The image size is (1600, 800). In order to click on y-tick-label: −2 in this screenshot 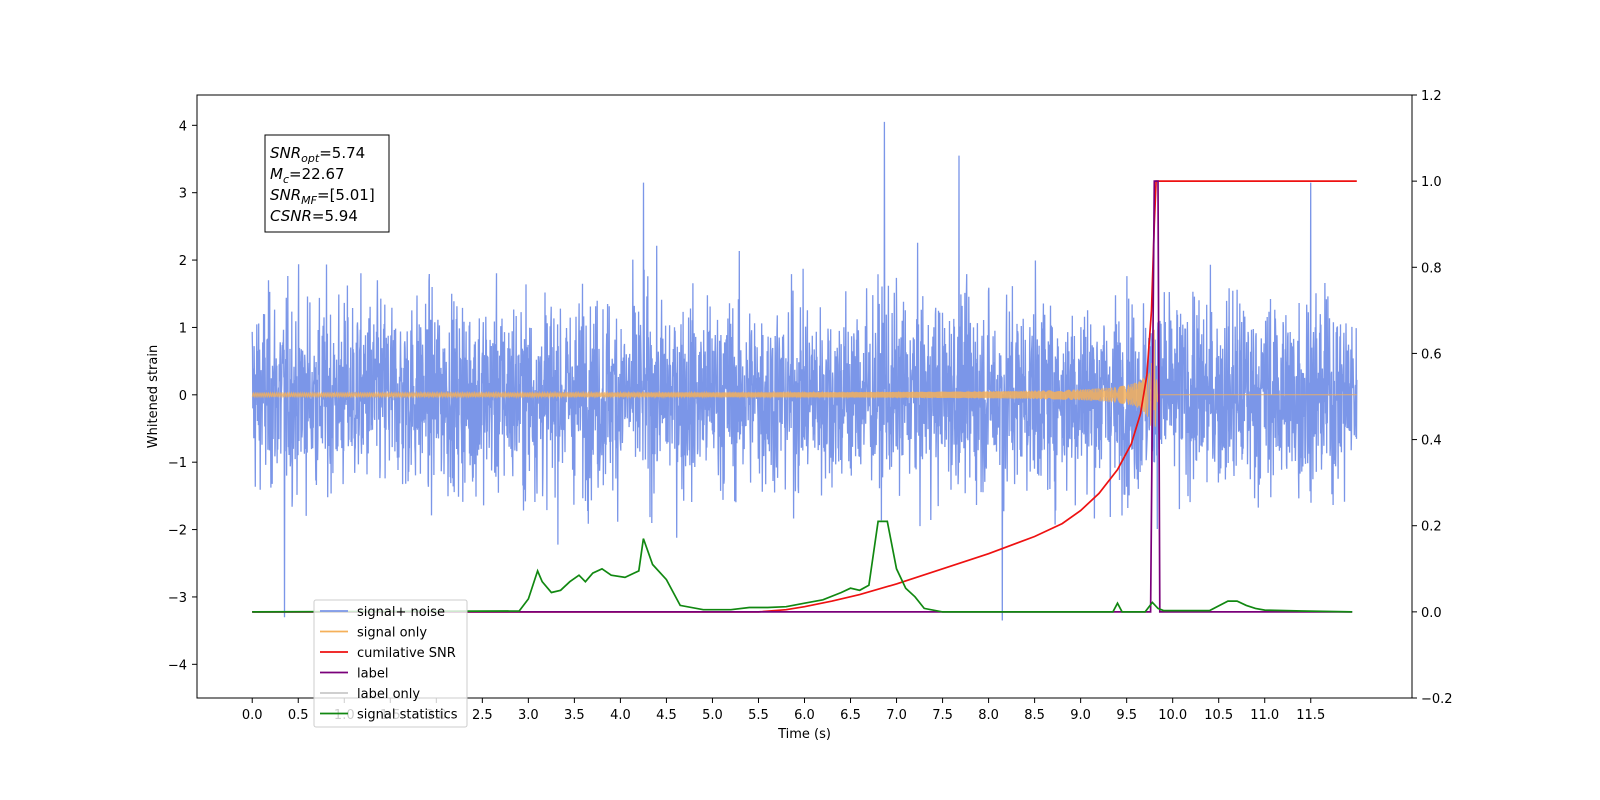, I will do `click(177, 531)`.